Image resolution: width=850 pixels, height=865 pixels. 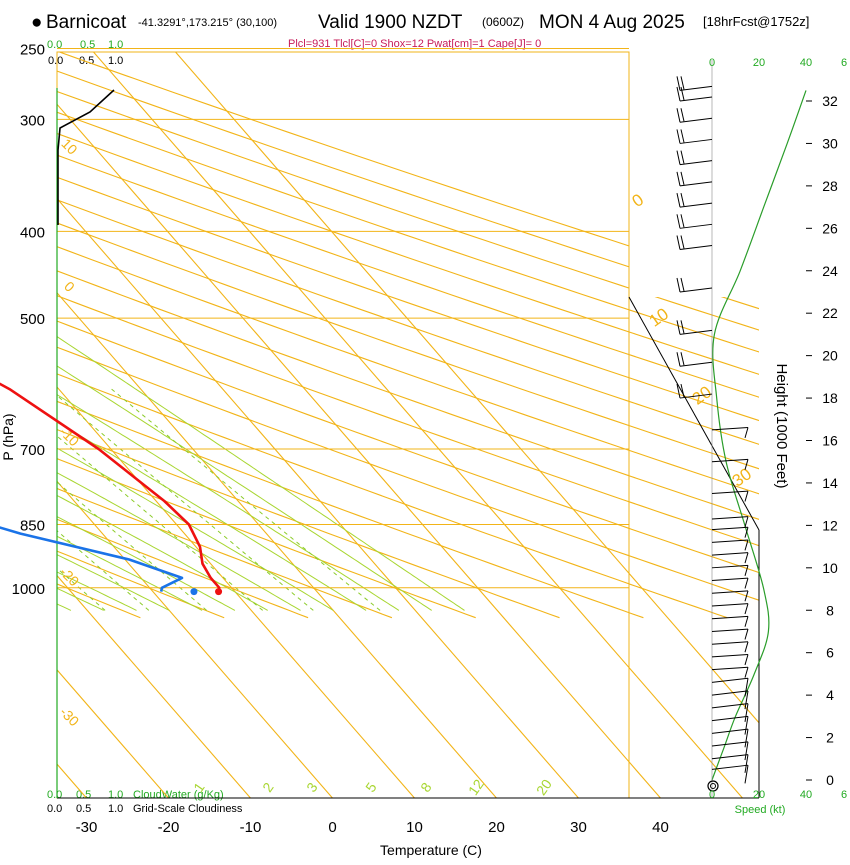 I want to click on isotherm-label: 0, so click(x=69, y=286).